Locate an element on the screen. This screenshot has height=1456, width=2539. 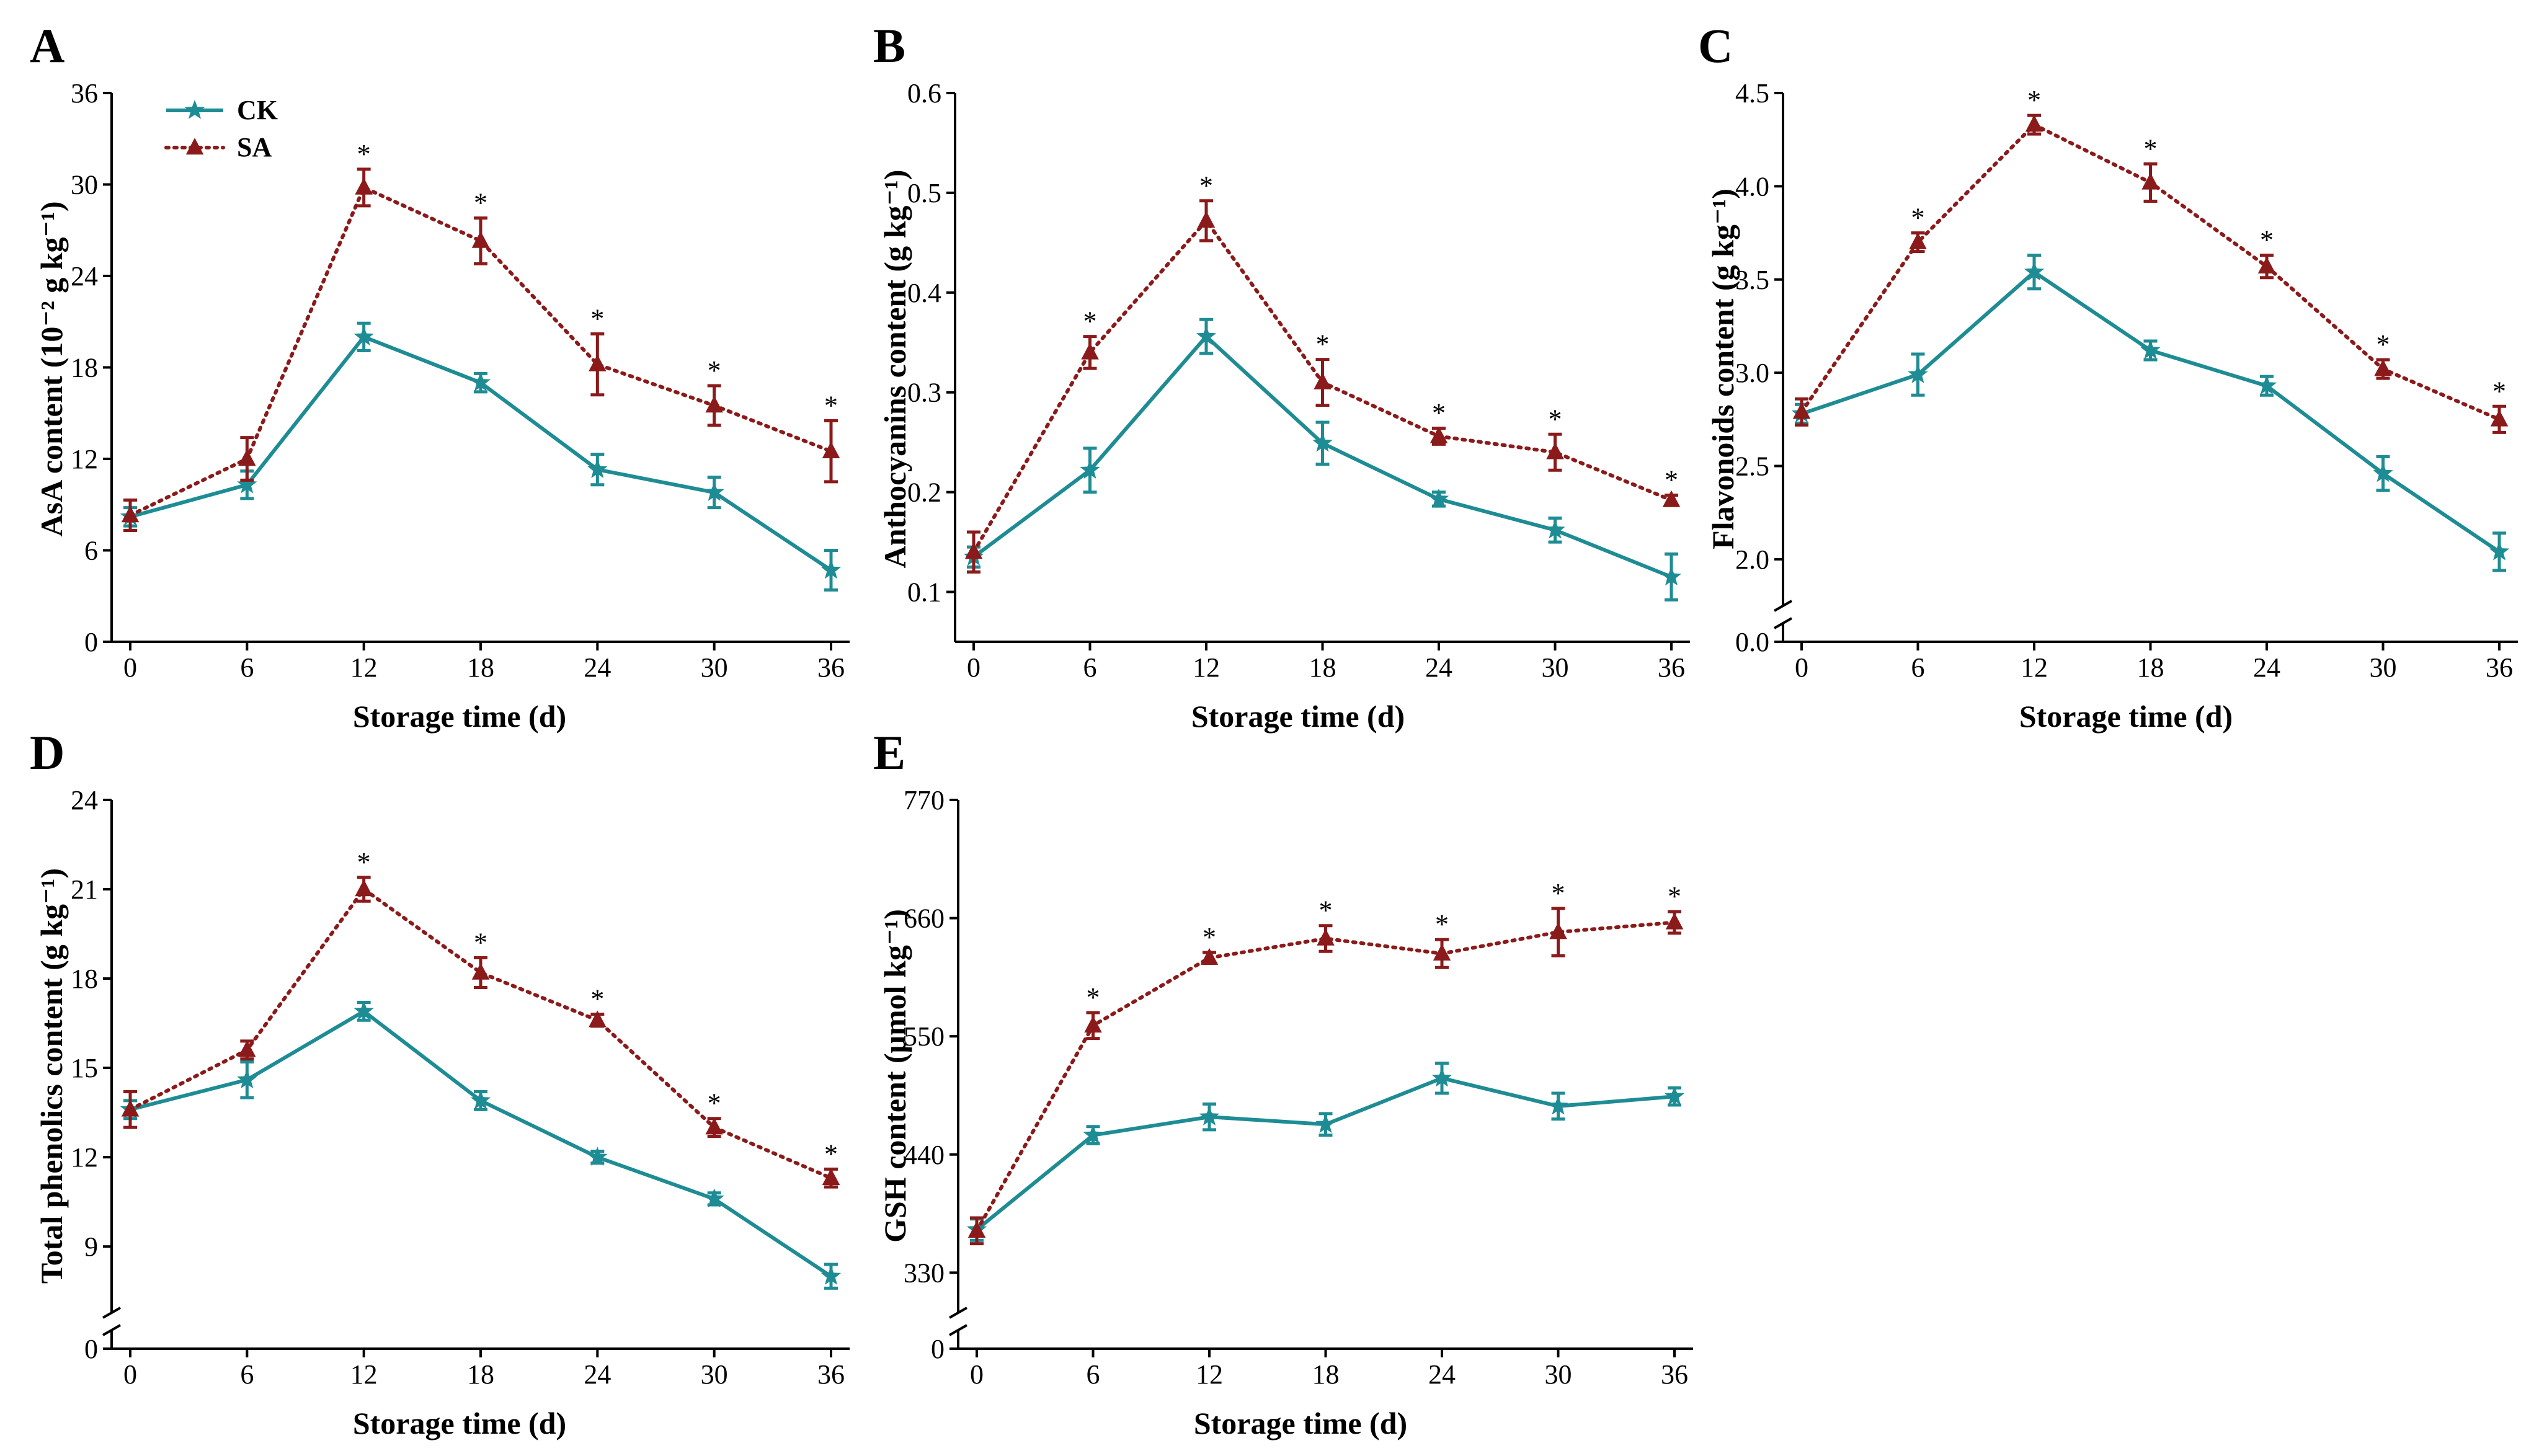
x-axis-title: Storage time (d) is located at coordinates (2126, 716).